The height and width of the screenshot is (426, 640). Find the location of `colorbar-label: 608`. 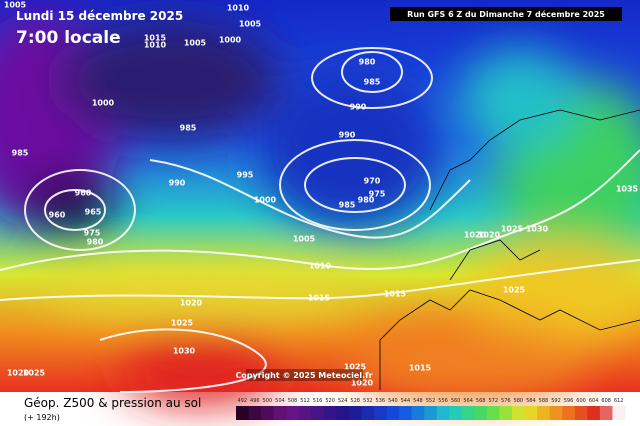

colorbar-label: 608 is located at coordinates (606, 401).